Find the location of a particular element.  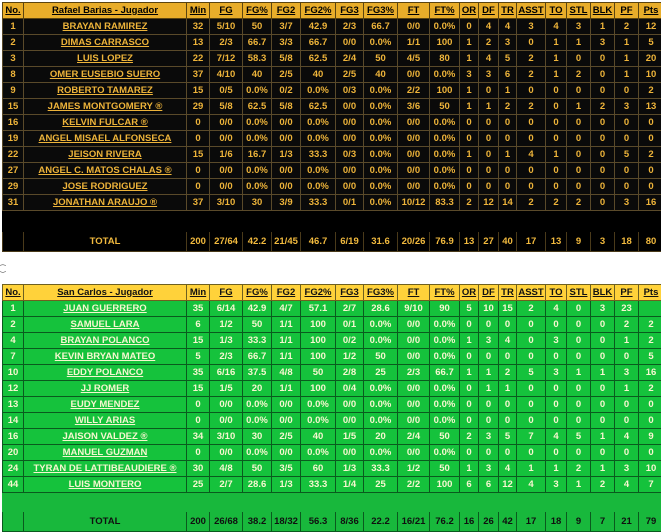

stat-fg: 2/7 is located at coordinates (226, 484).